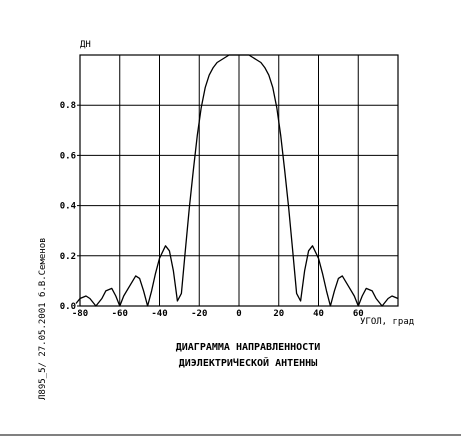  Describe the element at coordinates (387, 322) in the screenshot. I see `x-axis-label: УГОЛ, град` at that location.